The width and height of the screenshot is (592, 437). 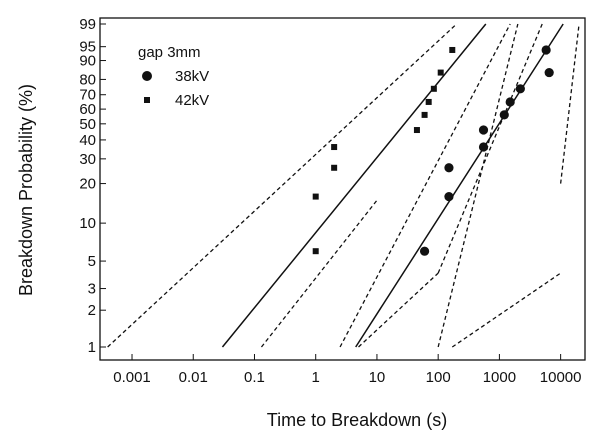 What do you see at coordinates (87, 159) in the screenshot?
I see `y-tick-label: 30` at bounding box center [87, 159].